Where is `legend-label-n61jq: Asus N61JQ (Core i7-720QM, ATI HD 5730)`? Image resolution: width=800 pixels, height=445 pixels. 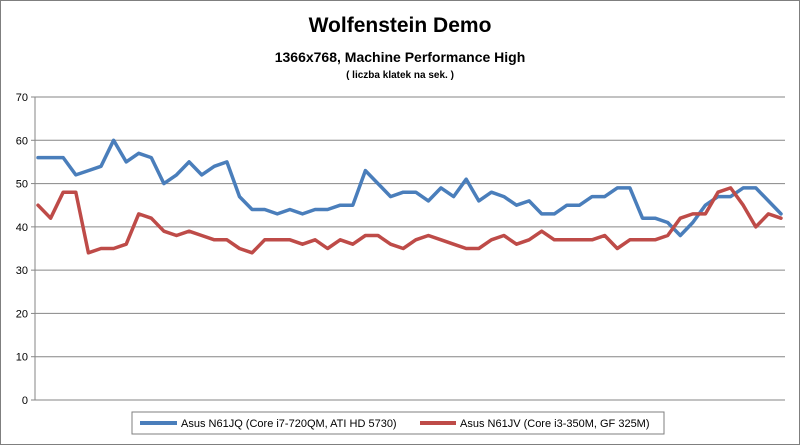
legend-label-n61jq: Asus N61JQ (Core i7-720QM, ATI HD 5730) is located at coordinates (289, 424).